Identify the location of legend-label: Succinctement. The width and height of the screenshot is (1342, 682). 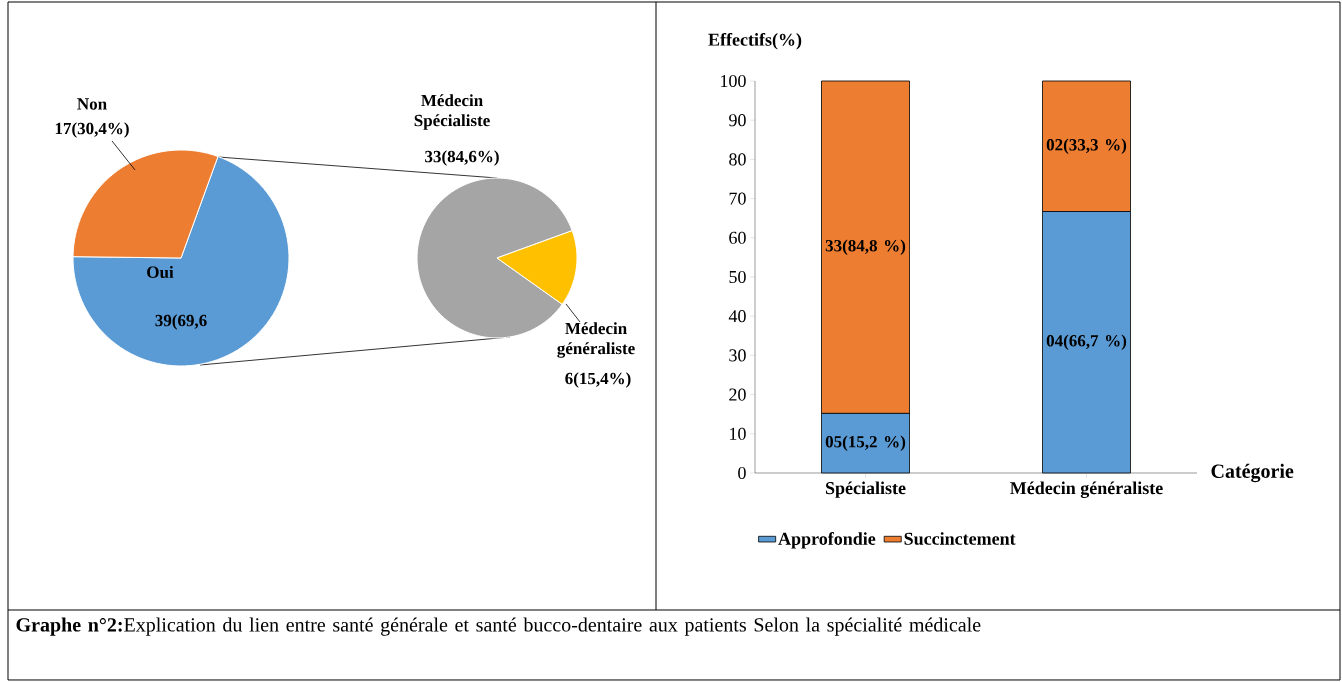
(960, 538).